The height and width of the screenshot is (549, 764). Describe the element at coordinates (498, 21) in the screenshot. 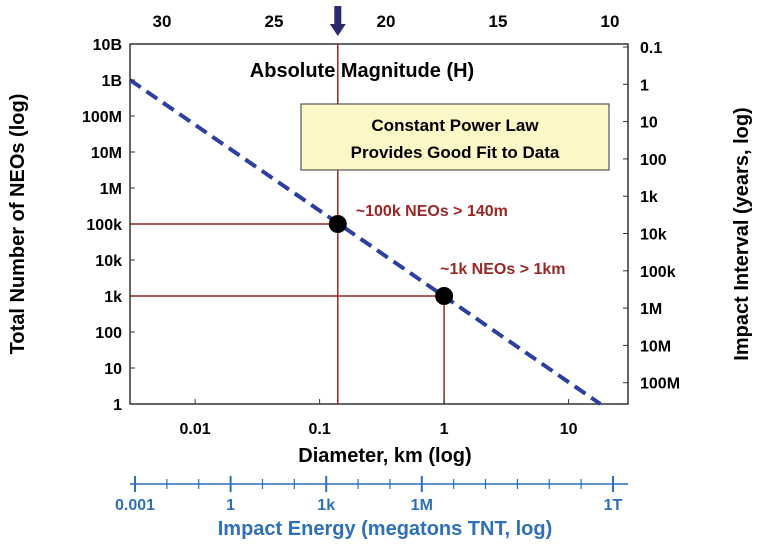

I see `top-tick-label: 15` at that location.